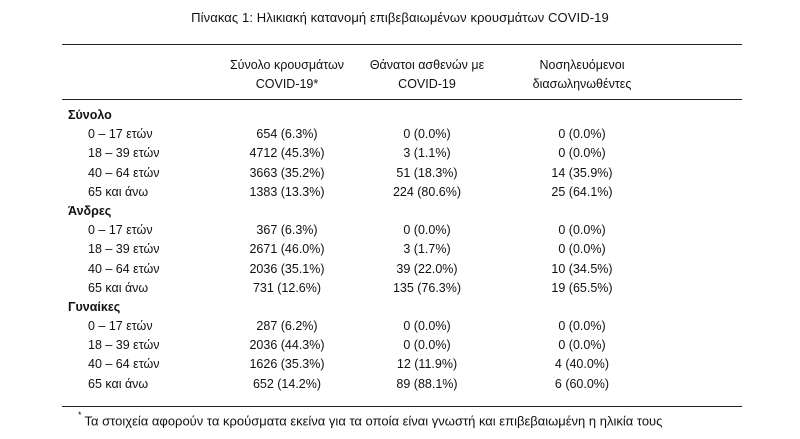 This screenshot has width=800, height=439. What do you see at coordinates (400, 134) in the screenshot?
I see `table-row: 0 – 17 ετών 654 (6.3%) 0 (0.0%) 0 (0.0%)` at bounding box center [400, 134].